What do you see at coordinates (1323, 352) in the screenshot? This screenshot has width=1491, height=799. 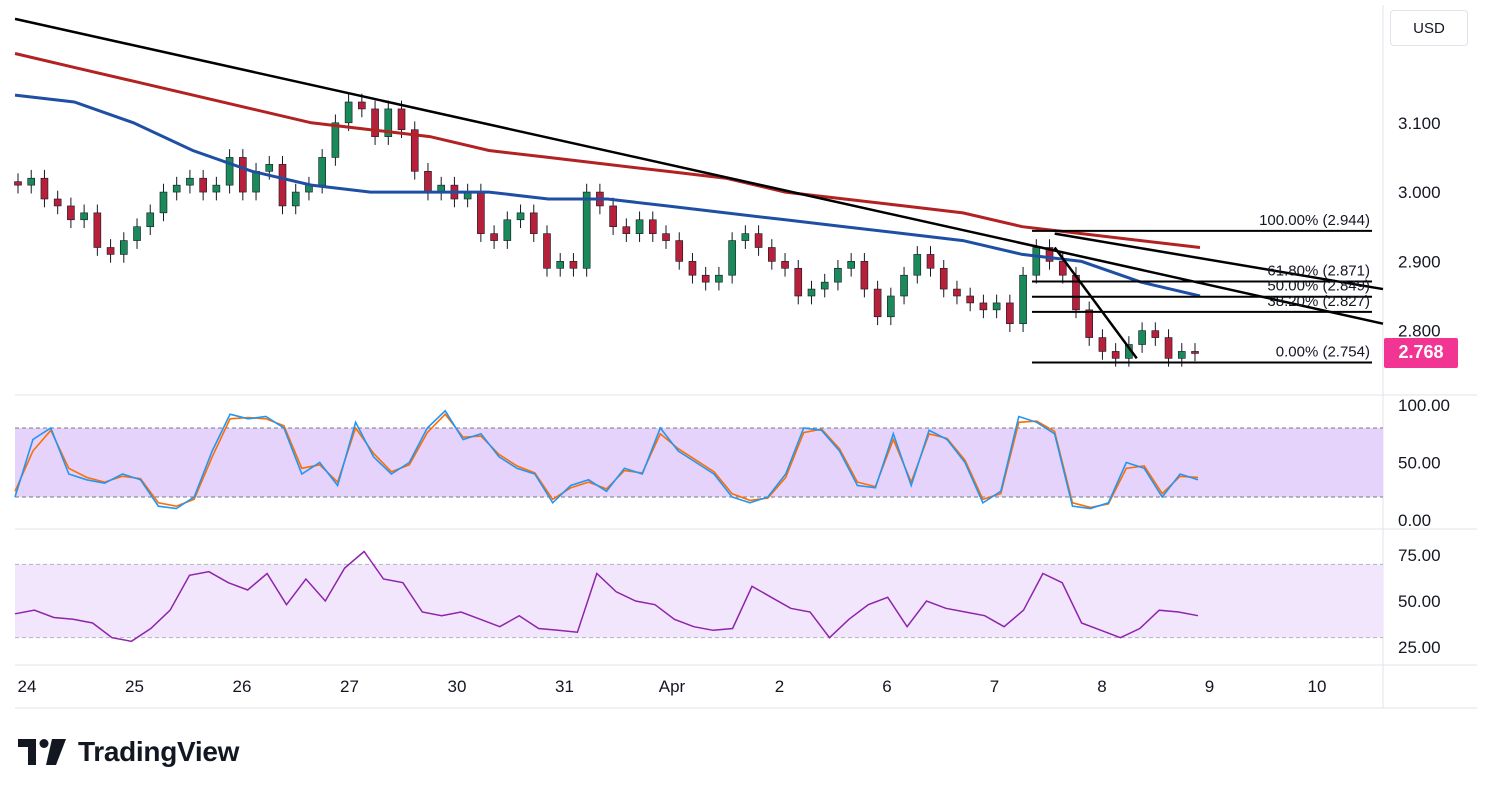 I see `fib-level-label: 0.00% (2.754)` at bounding box center [1323, 352].